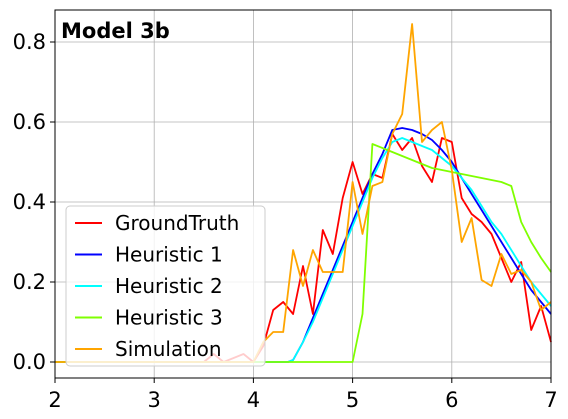 The height and width of the screenshot is (419, 568). What do you see at coordinates (29, 362) in the screenshot?
I see `y-tick-label: 0.0` at bounding box center [29, 362].